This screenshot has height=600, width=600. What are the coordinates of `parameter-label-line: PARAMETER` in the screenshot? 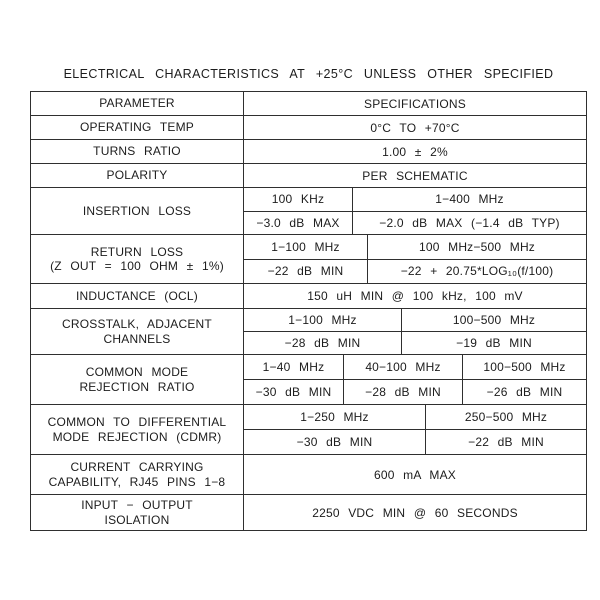 It's located at (137, 103).